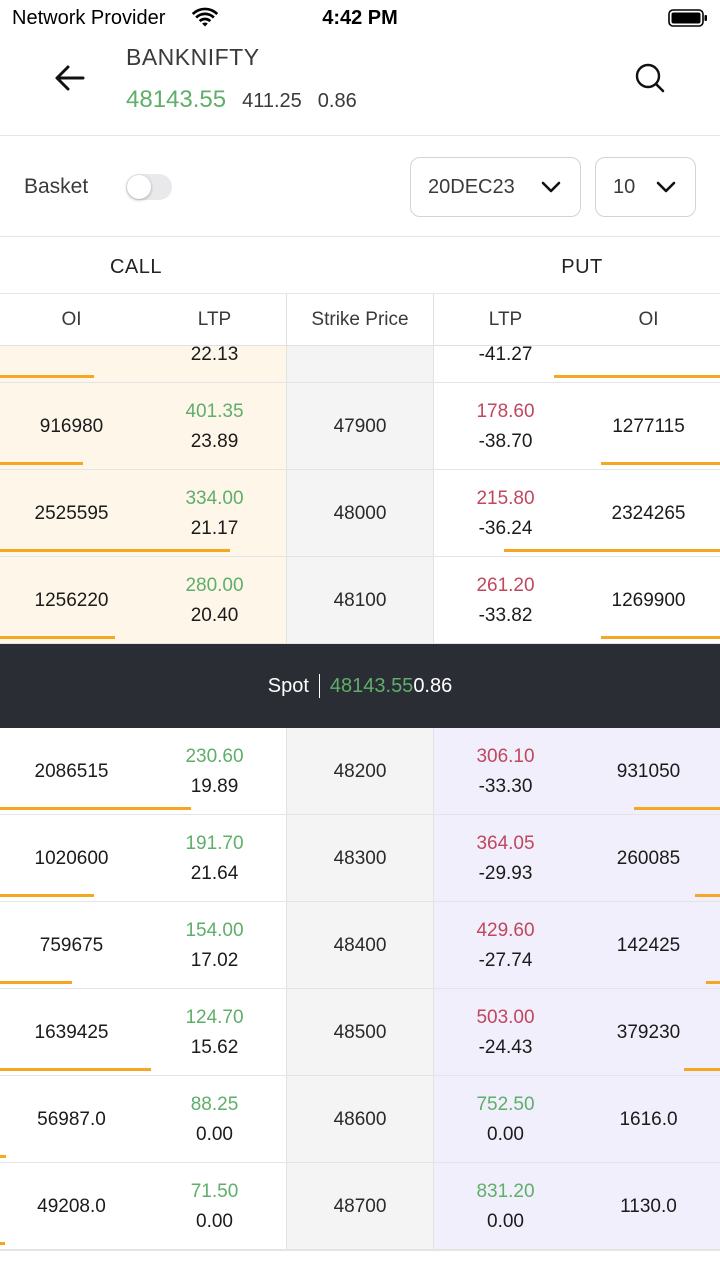 This screenshot has width=720, height=1280. What do you see at coordinates (505, 615) in the screenshot?
I see `put-change-pct: -33.82` at bounding box center [505, 615].